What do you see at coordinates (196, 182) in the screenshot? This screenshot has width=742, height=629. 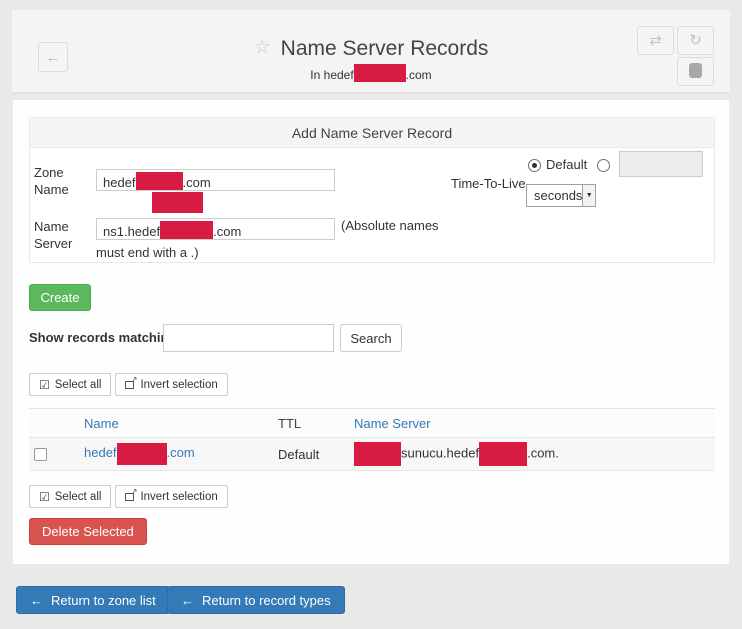 I see `zone-name-value-suffix: .com` at bounding box center [196, 182].